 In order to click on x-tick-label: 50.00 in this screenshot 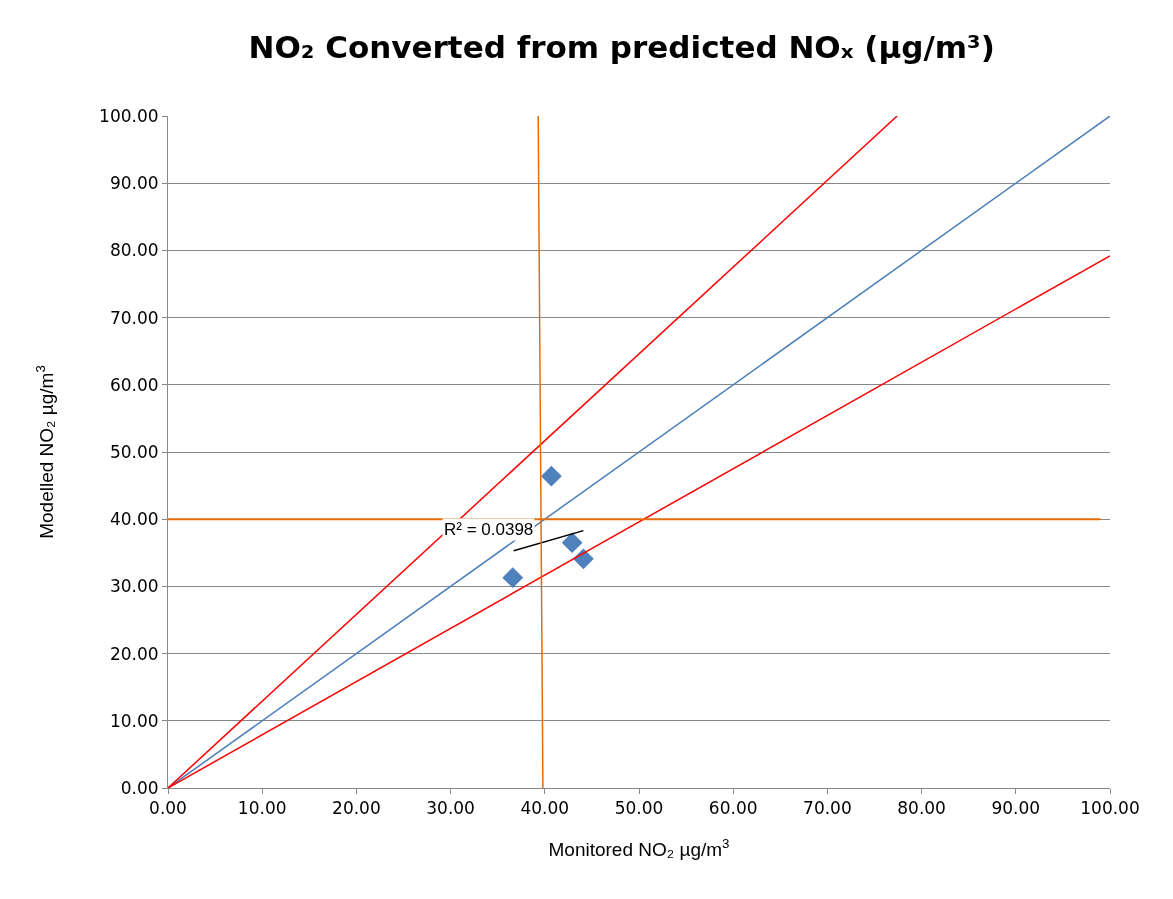, I will do `click(639, 808)`.